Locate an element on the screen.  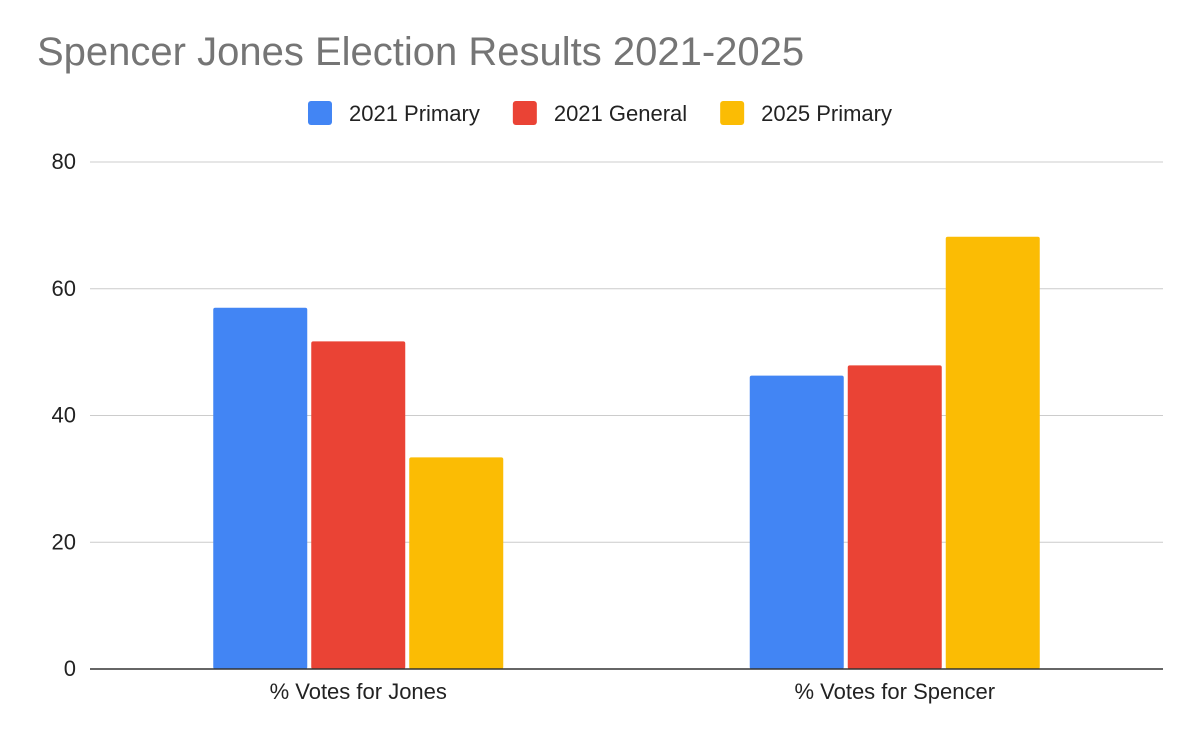
y-tick-label: 60 is located at coordinates (64, 288).